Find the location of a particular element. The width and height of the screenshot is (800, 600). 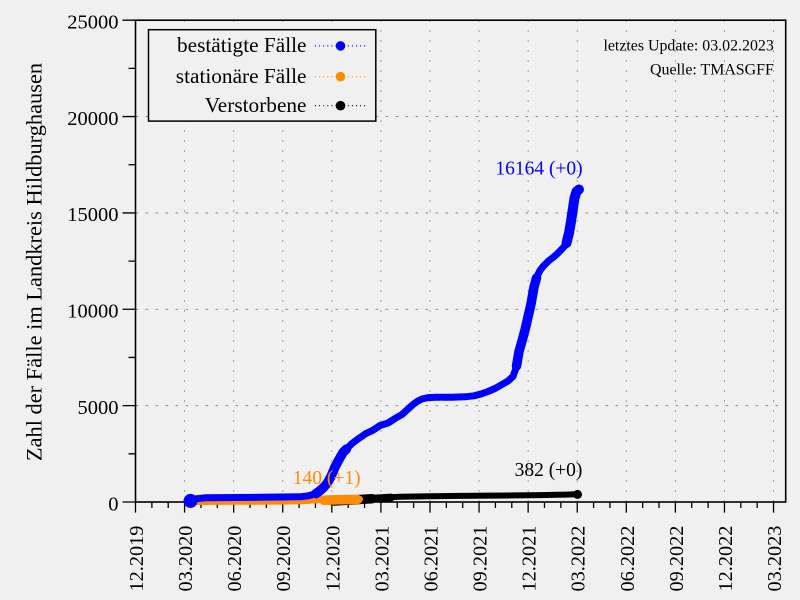

svg-text: 03.2022 is located at coordinates (579, 559).